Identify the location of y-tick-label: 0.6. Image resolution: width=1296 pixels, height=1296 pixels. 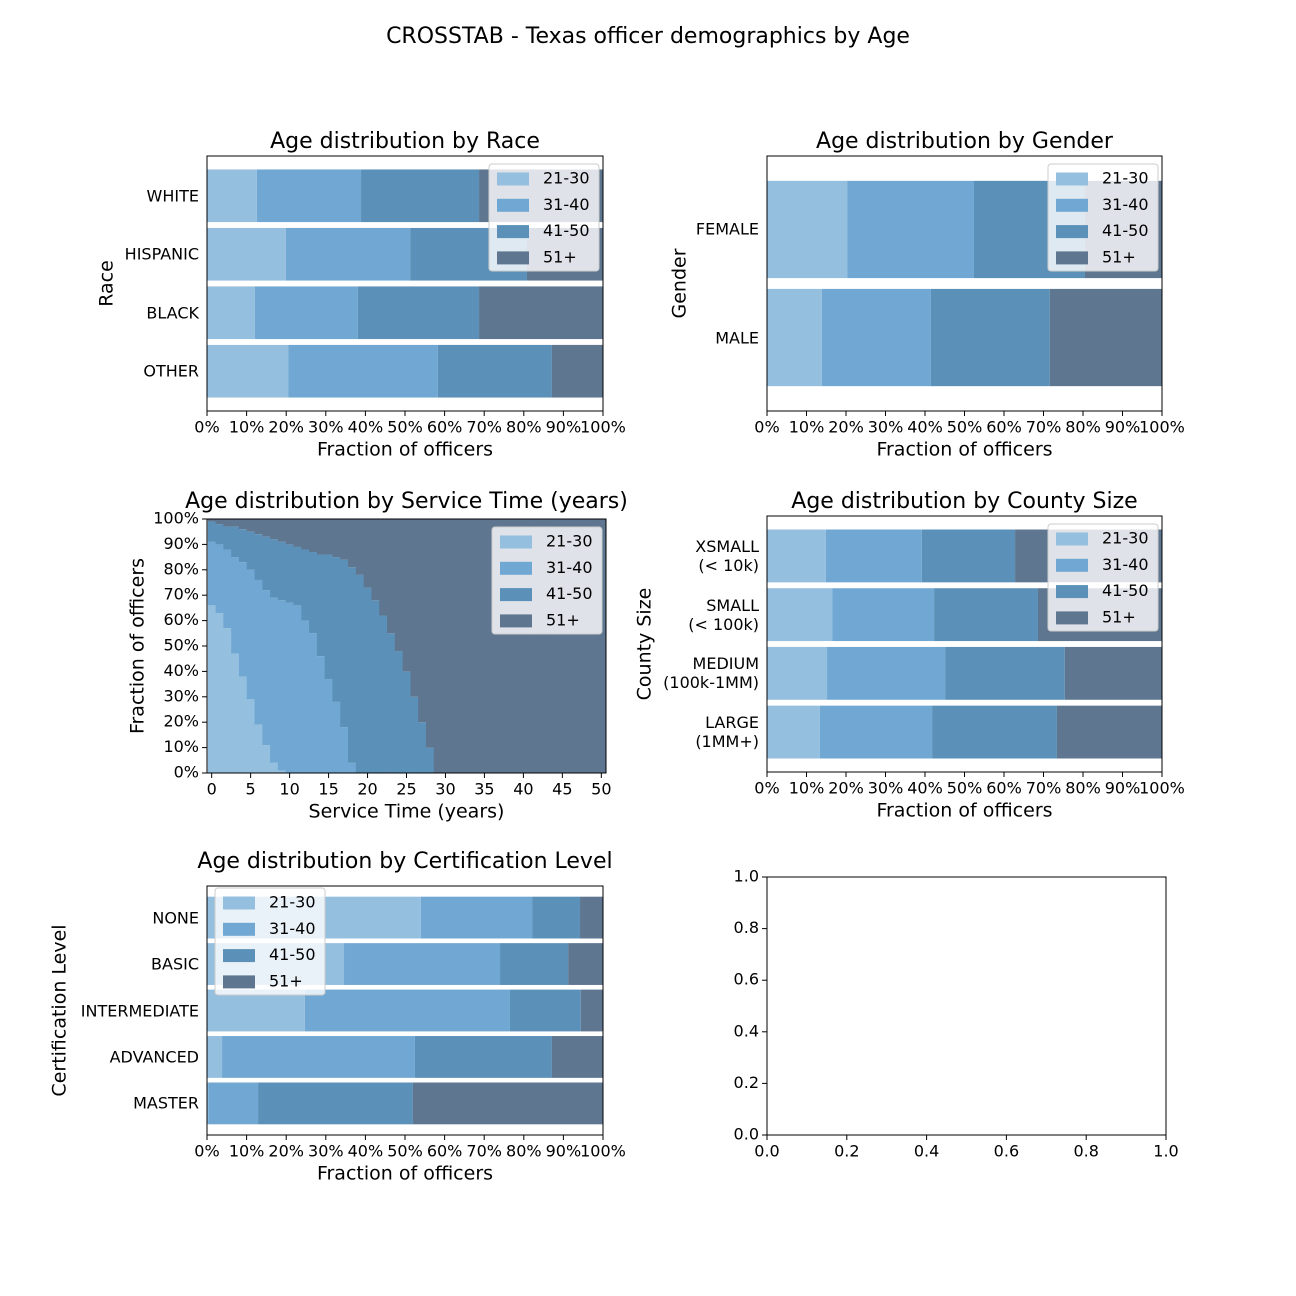
(746, 979).